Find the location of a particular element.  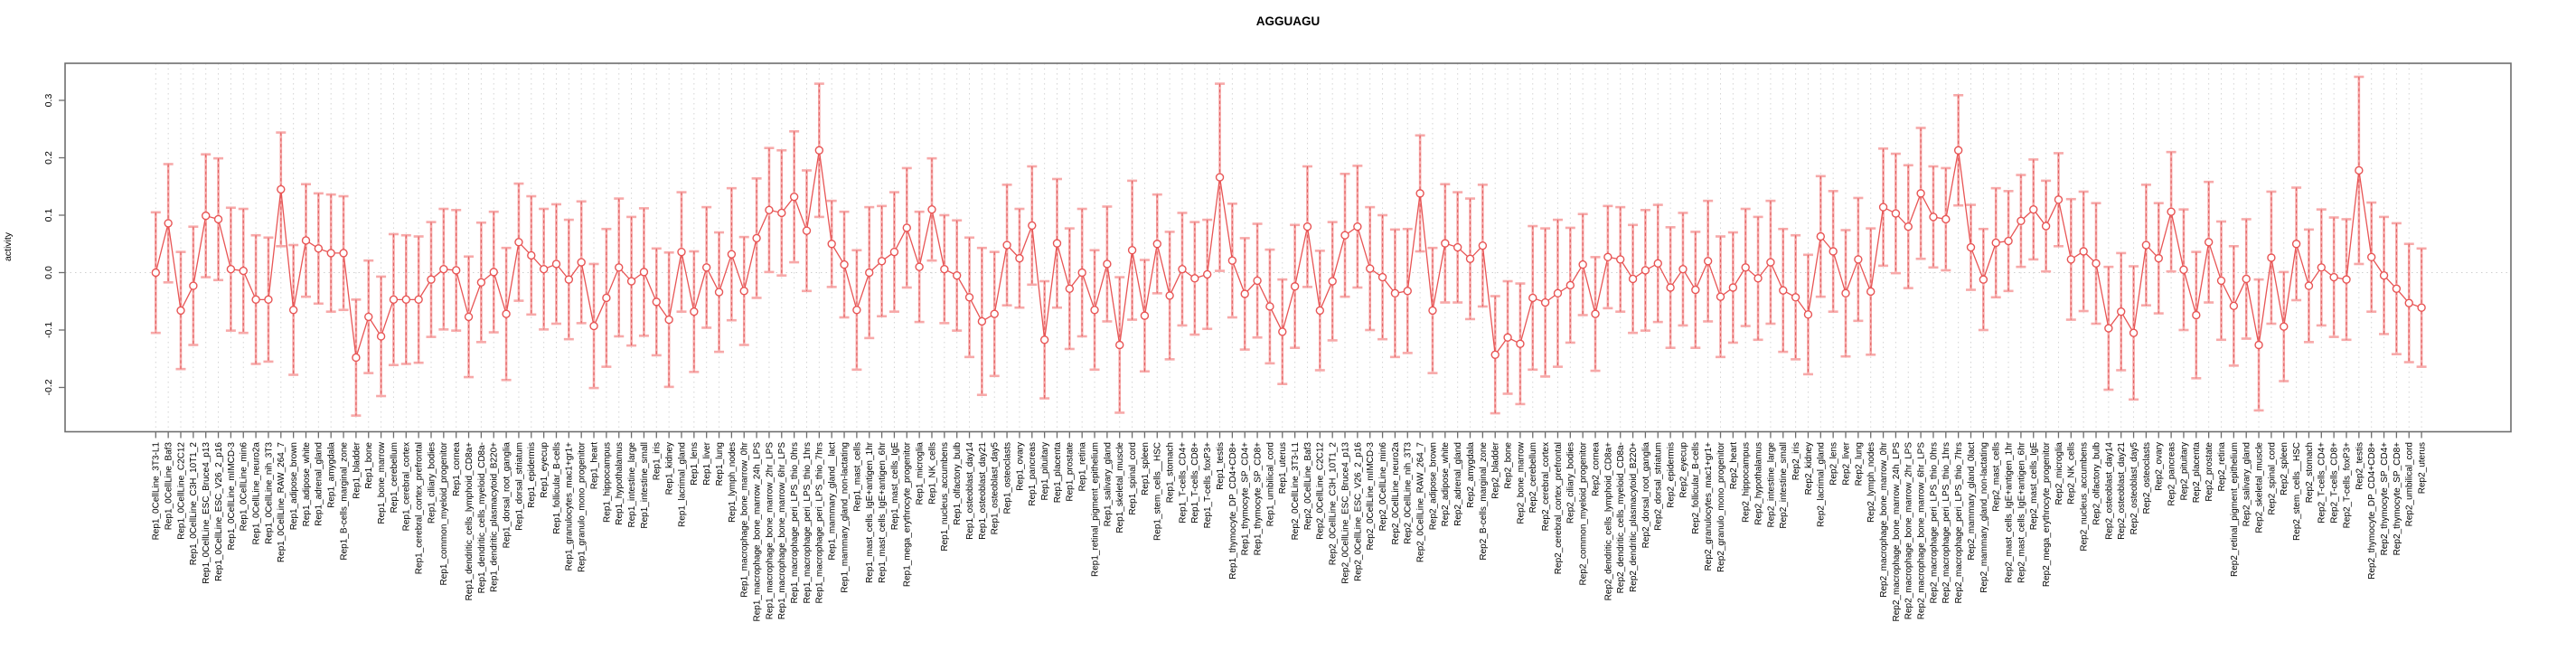

x-tick-label: Rep1_macrophage_peri_LPS_thio_7hrs is located at coordinates (820, 523).